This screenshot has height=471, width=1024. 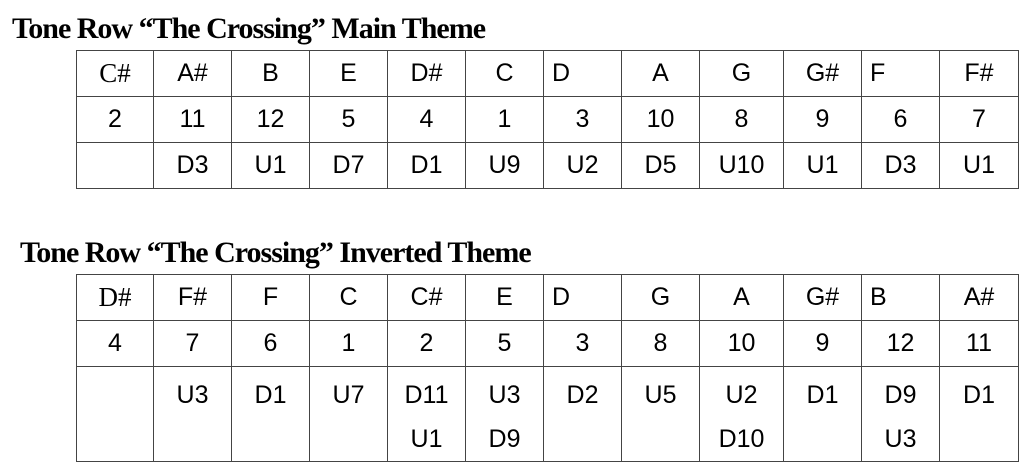 I want to click on interval-cell: U9, so click(x=504, y=165).